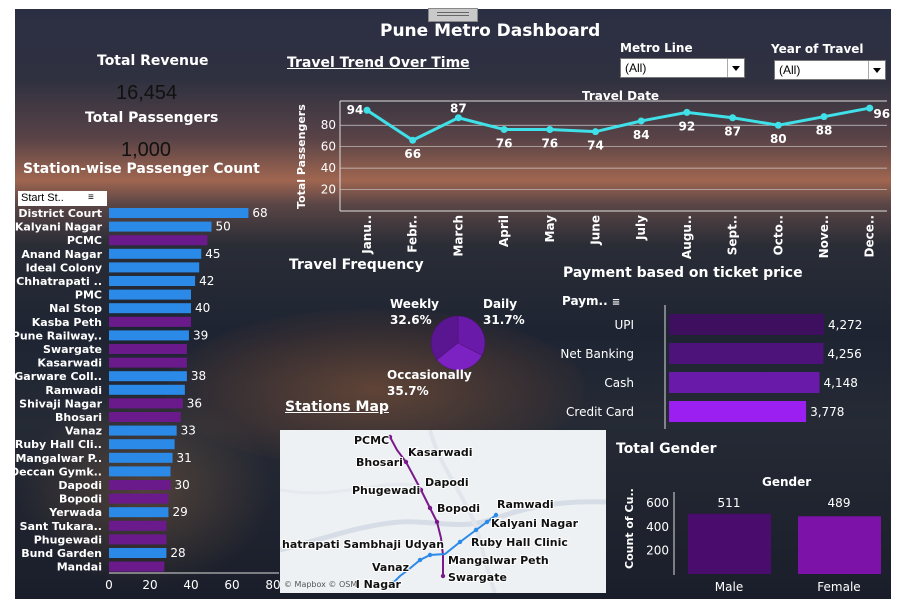  What do you see at coordinates (629, 528) in the screenshot?
I see `gender-y-axis-title: Count of Cu..` at bounding box center [629, 528].